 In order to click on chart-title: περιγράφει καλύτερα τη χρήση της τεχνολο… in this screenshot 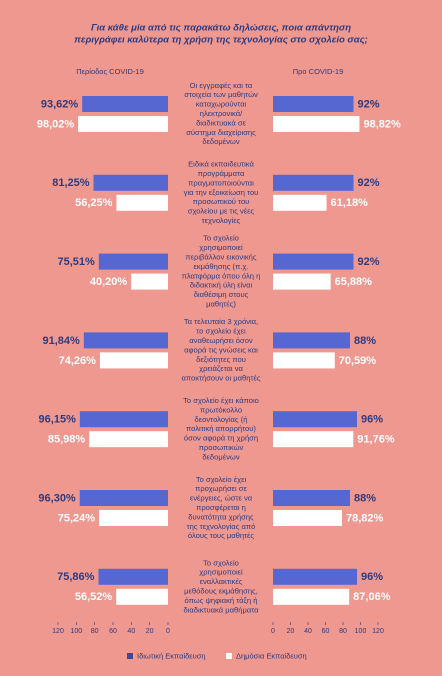, I will do `click(221, 40)`.